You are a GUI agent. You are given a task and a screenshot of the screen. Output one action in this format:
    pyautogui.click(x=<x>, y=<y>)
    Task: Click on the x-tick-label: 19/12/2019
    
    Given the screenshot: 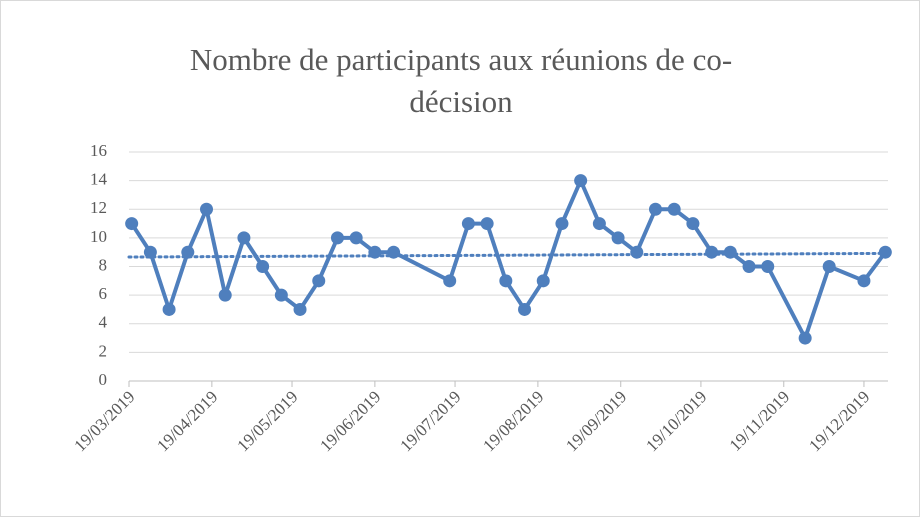 What is the action you would take?
    pyautogui.click(x=839, y=421)
    